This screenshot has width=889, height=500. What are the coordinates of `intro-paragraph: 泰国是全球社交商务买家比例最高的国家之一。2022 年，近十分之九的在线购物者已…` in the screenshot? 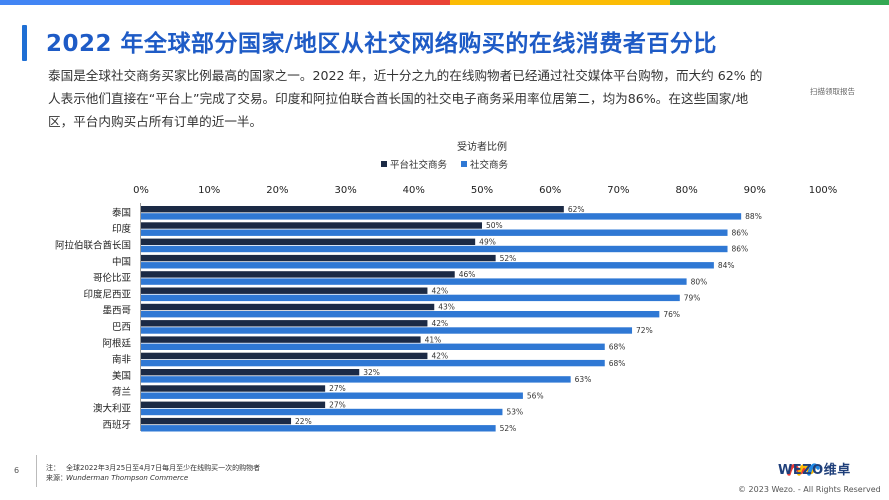 It's located at (405, 98).